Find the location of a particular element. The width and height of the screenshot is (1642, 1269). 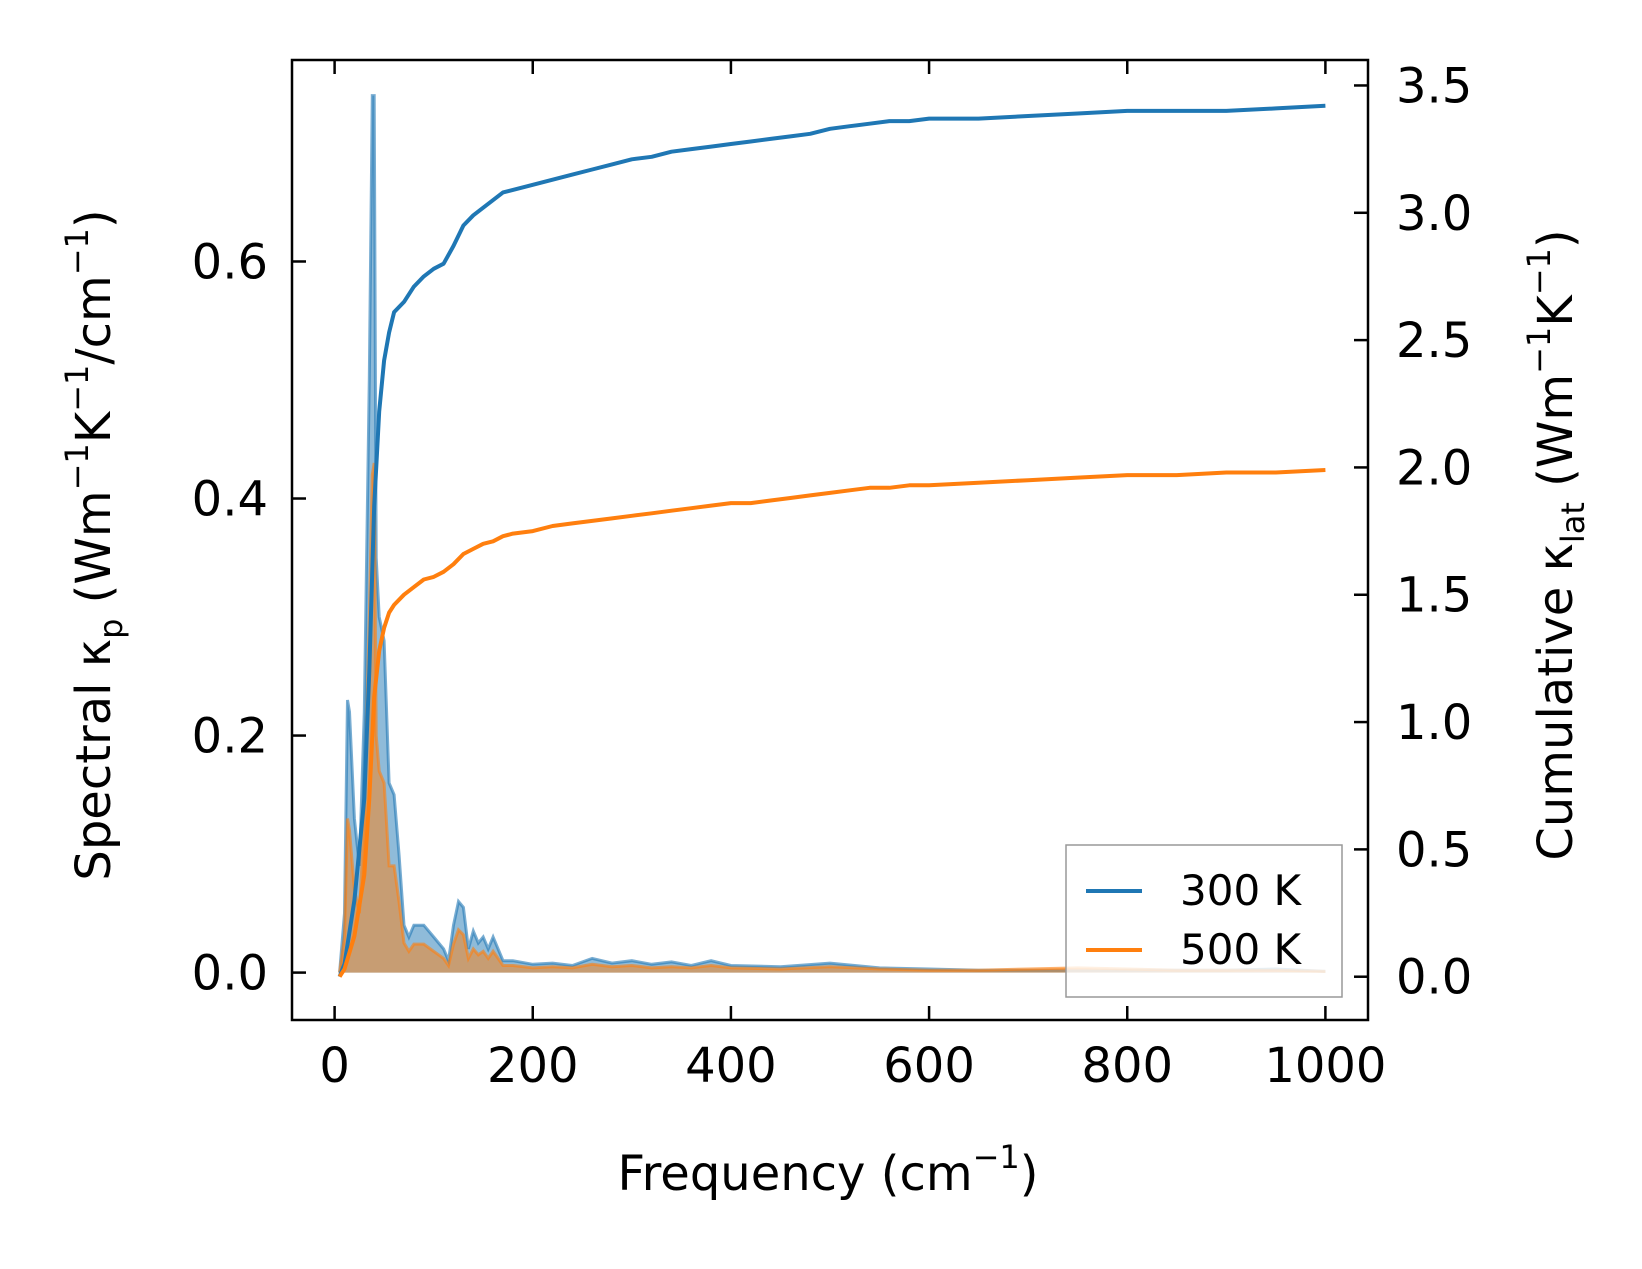

x-tick-label: 600 is located at coordinates (929, 1066).